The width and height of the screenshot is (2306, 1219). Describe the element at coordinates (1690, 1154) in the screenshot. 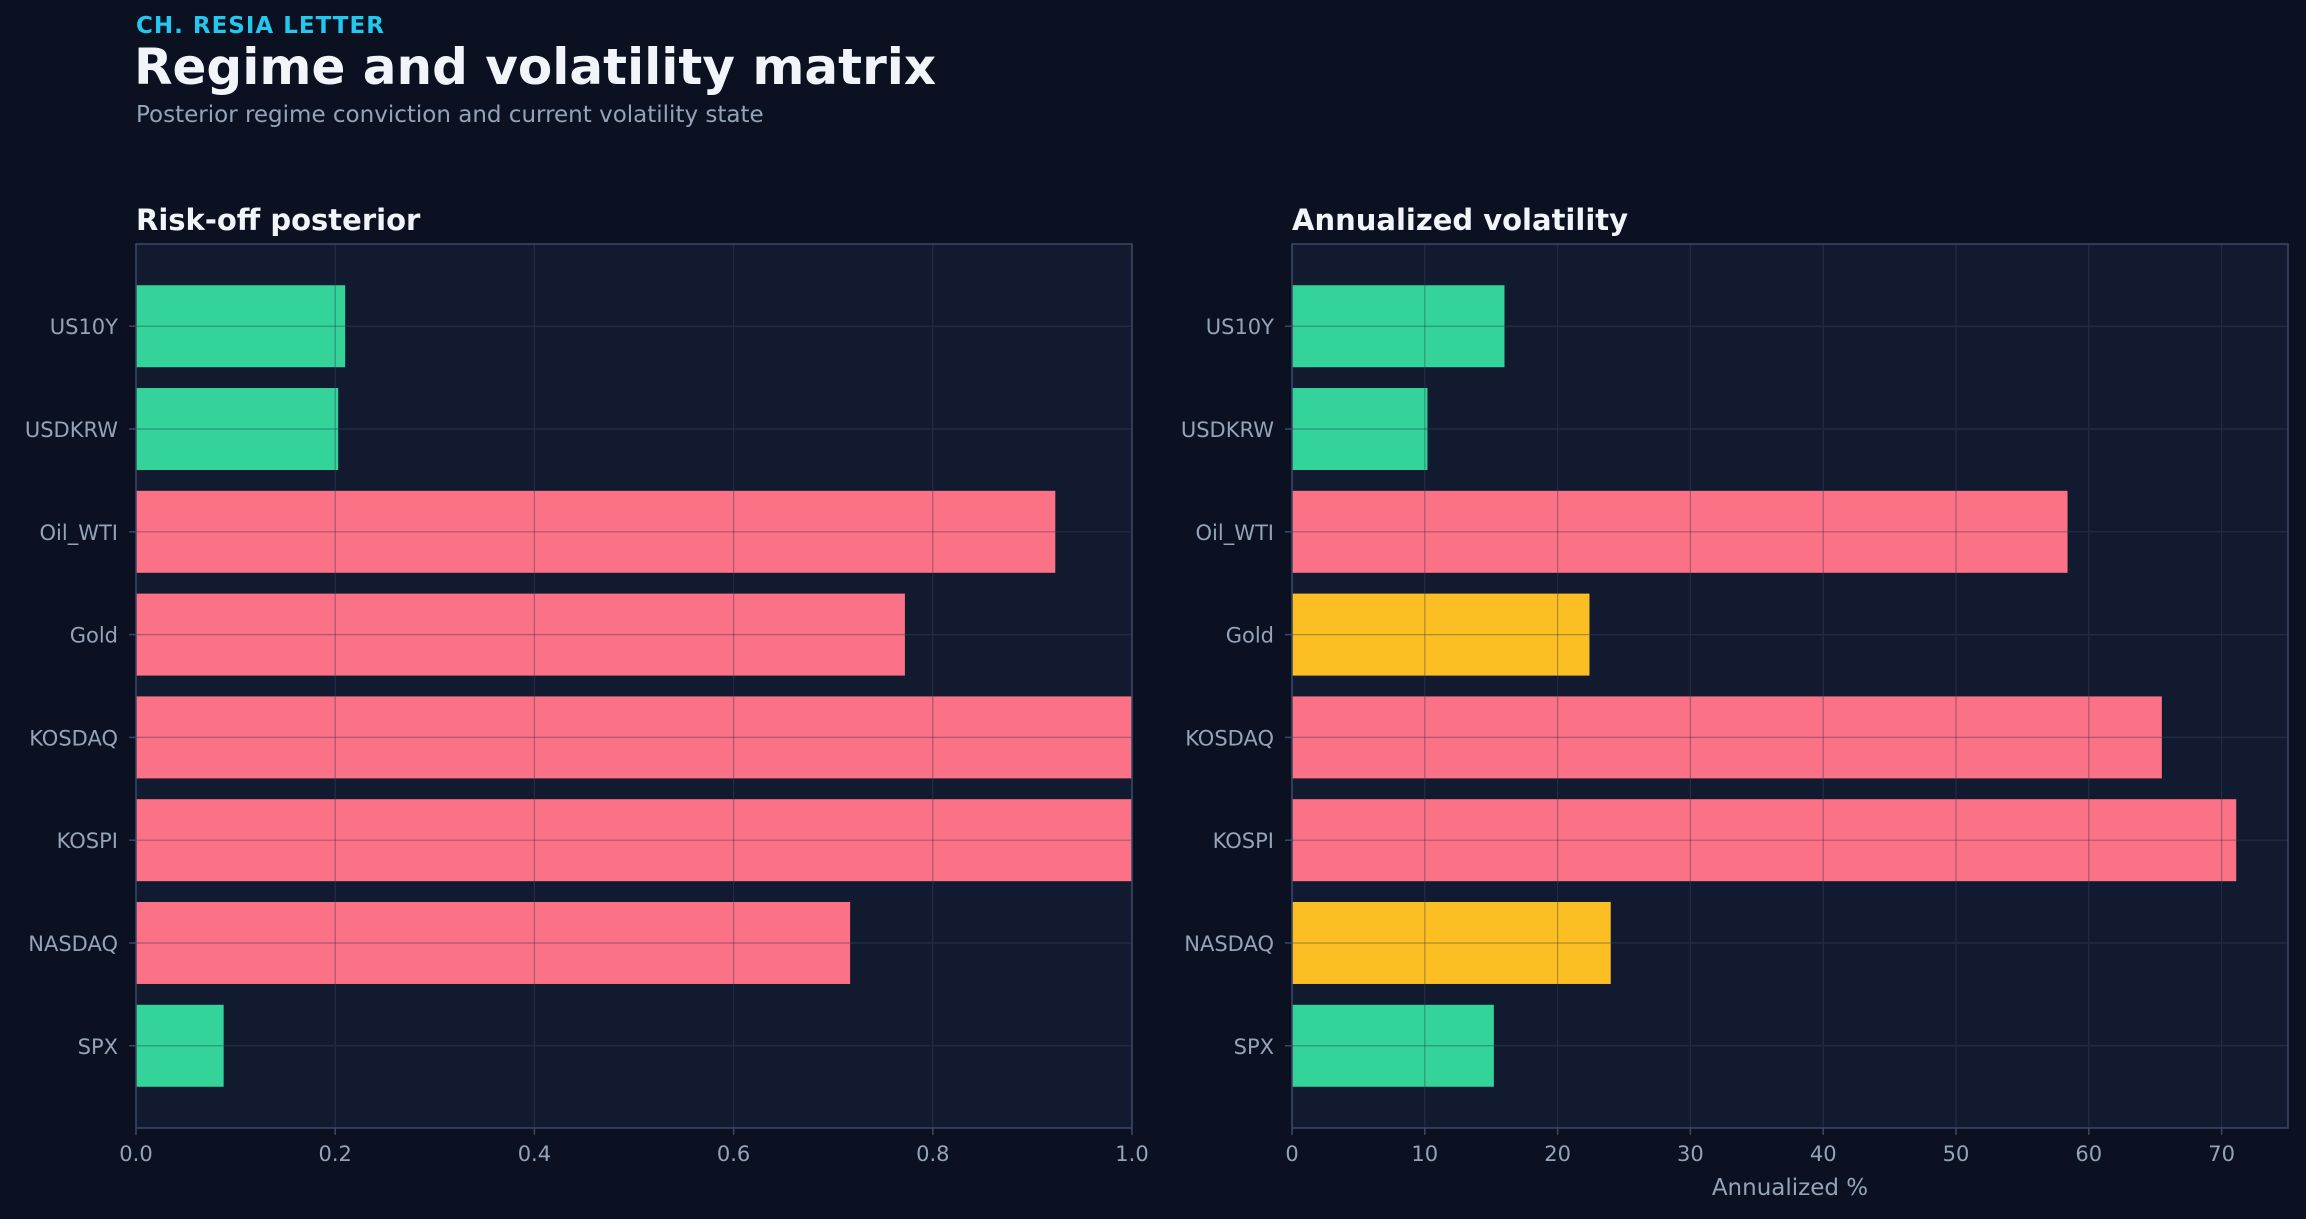

I see `x-tick-label: 30` at that location.